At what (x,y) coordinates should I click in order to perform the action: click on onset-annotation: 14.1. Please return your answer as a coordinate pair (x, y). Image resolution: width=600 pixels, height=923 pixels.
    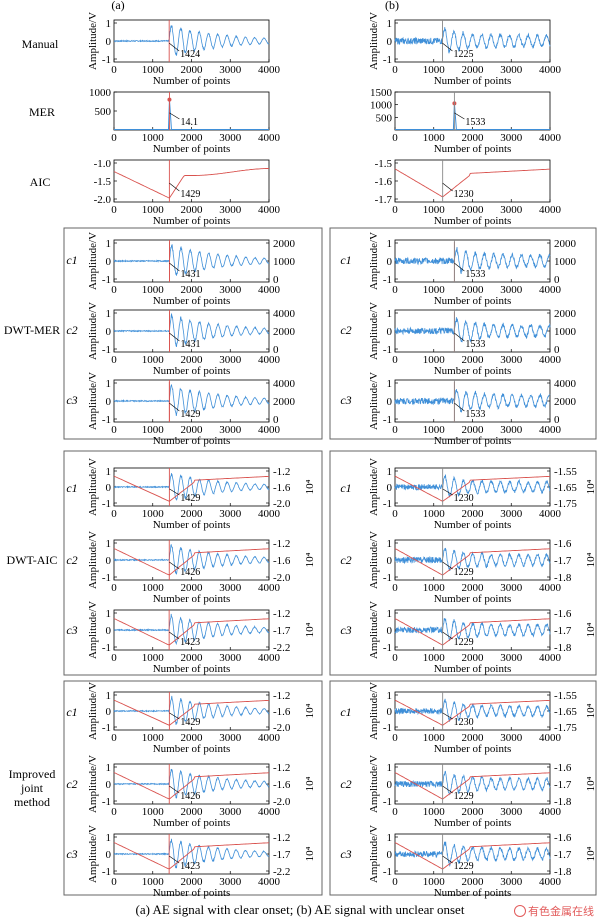
    Looking at the image, I should click on (189, 122).